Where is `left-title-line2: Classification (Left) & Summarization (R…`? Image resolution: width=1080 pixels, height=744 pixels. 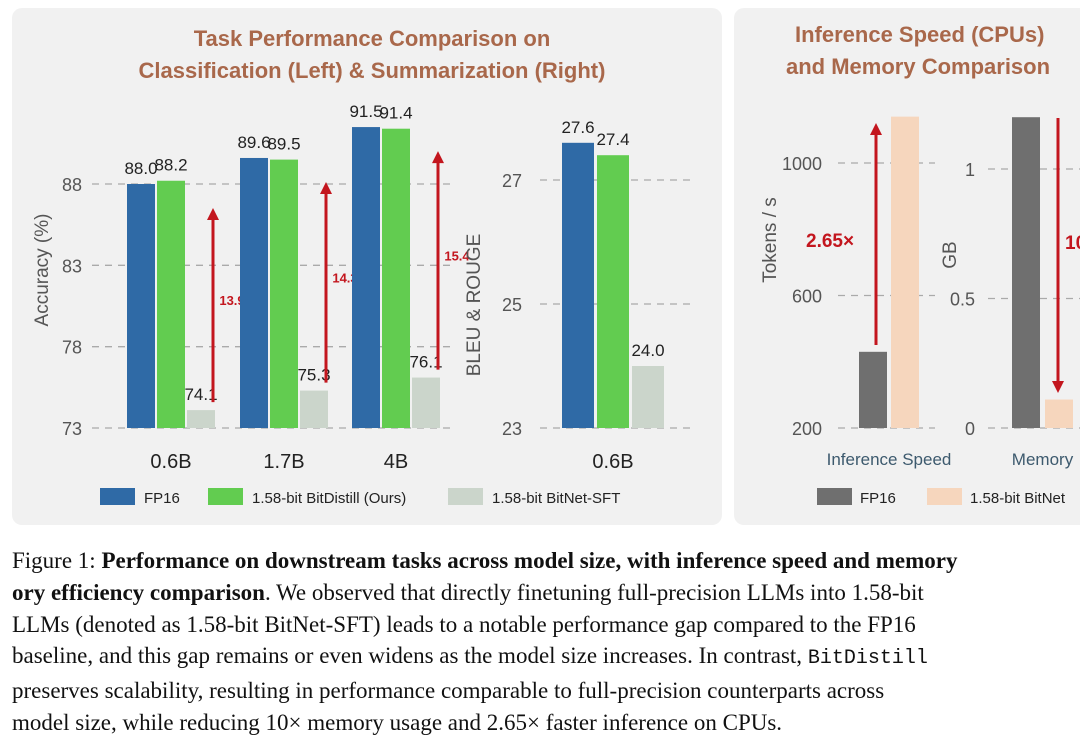 left-title-line2: Classification (Left) & Summarization (R… is located at coordinates (372, 70).